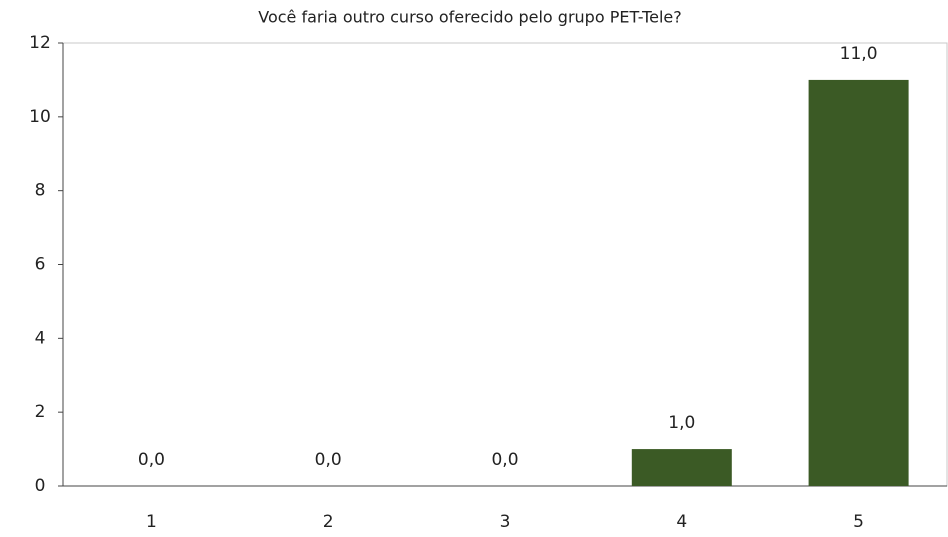 The image size is (948, 537). I want to click on data-label: 1,0, so click(681, 423).